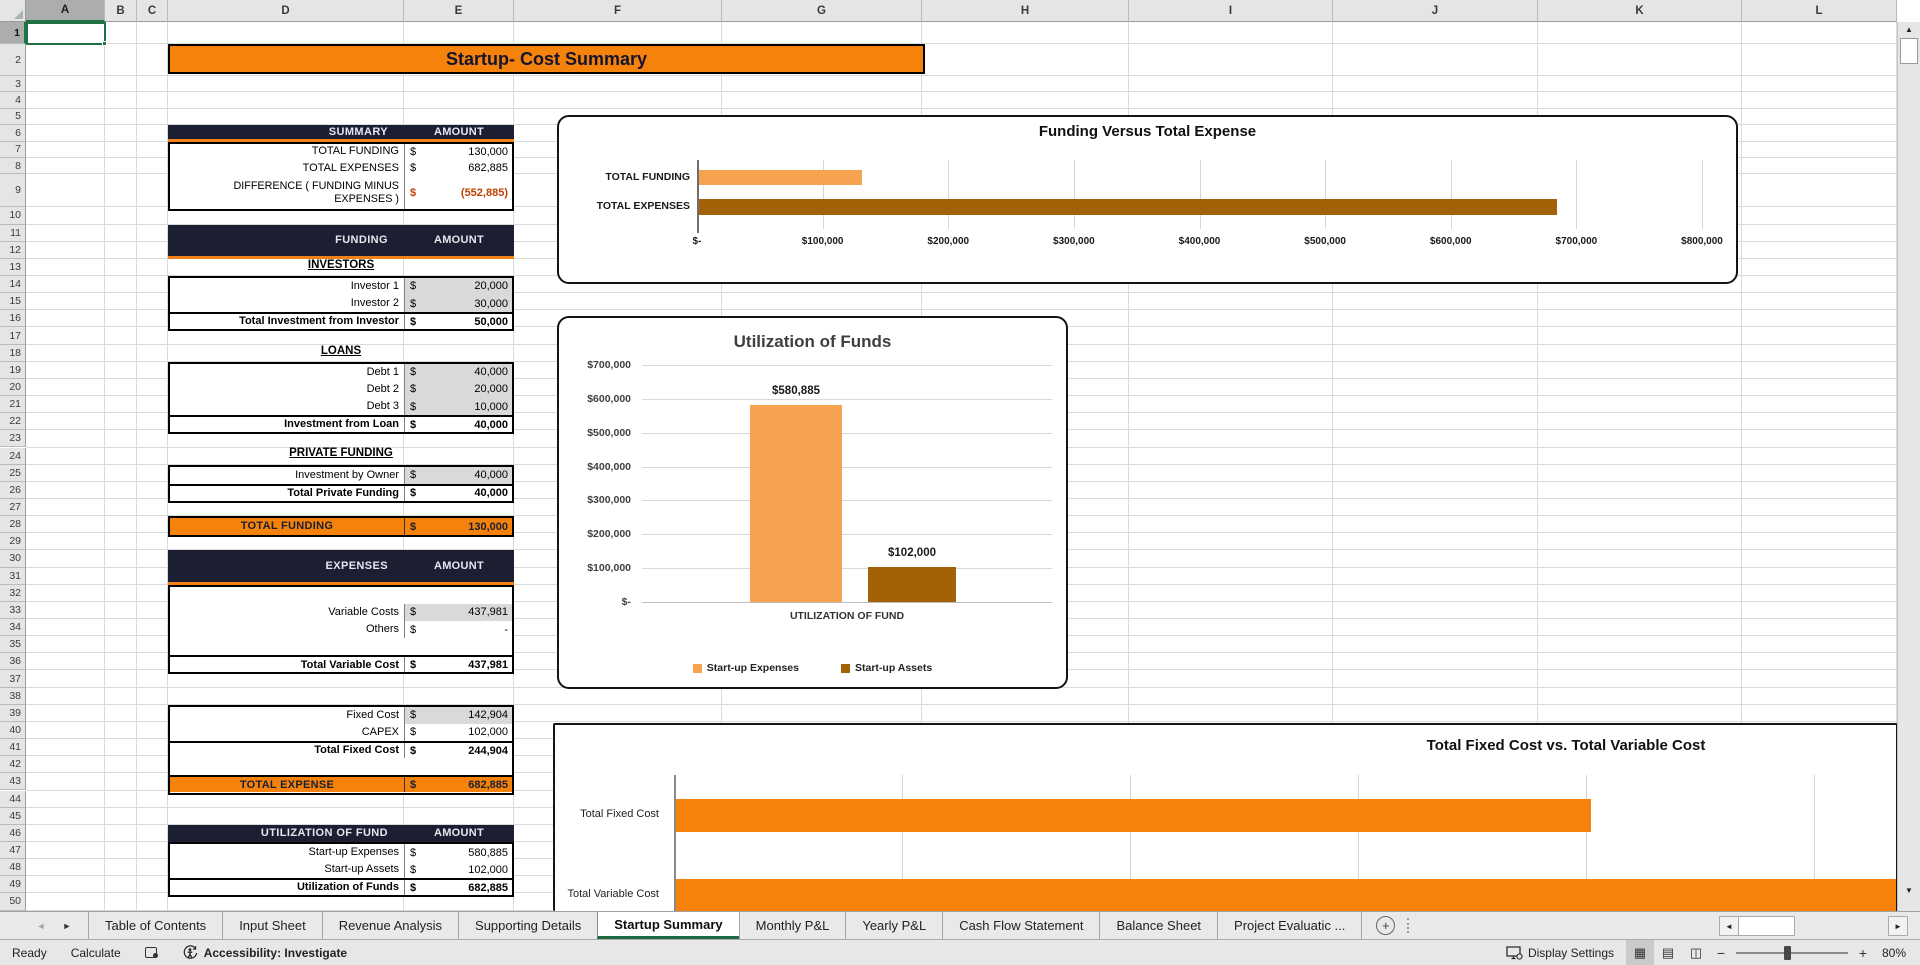  I want to click on row-header-48: 48, so click(13, 868).